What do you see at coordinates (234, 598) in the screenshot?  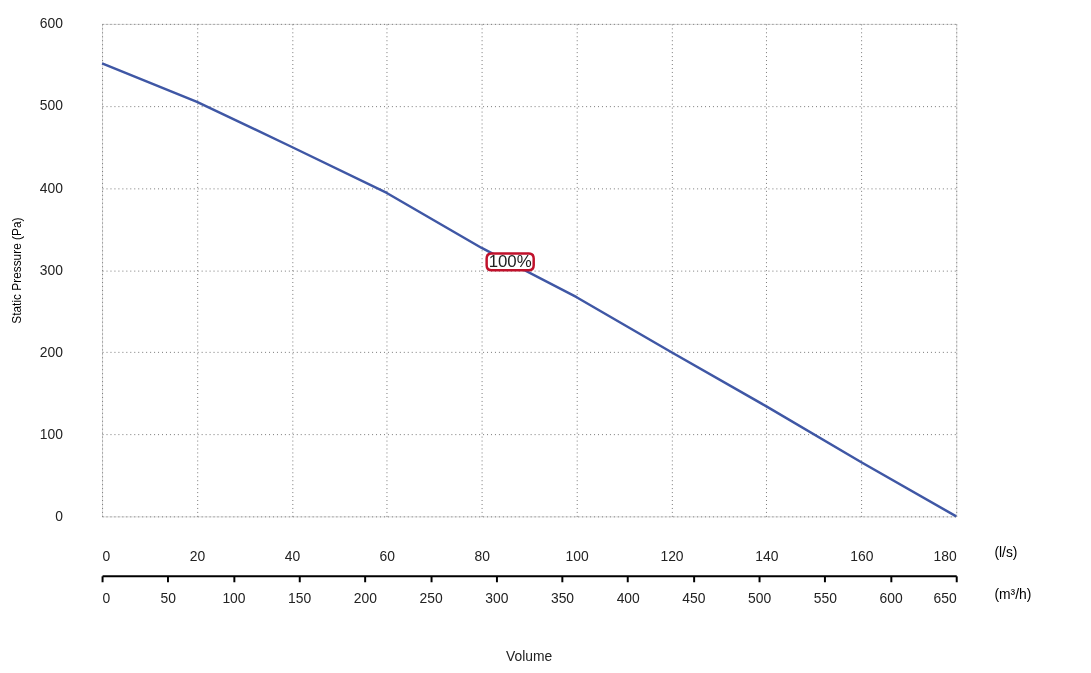 I see `x2-tick-label: 100` at bounding box center [234, 598].